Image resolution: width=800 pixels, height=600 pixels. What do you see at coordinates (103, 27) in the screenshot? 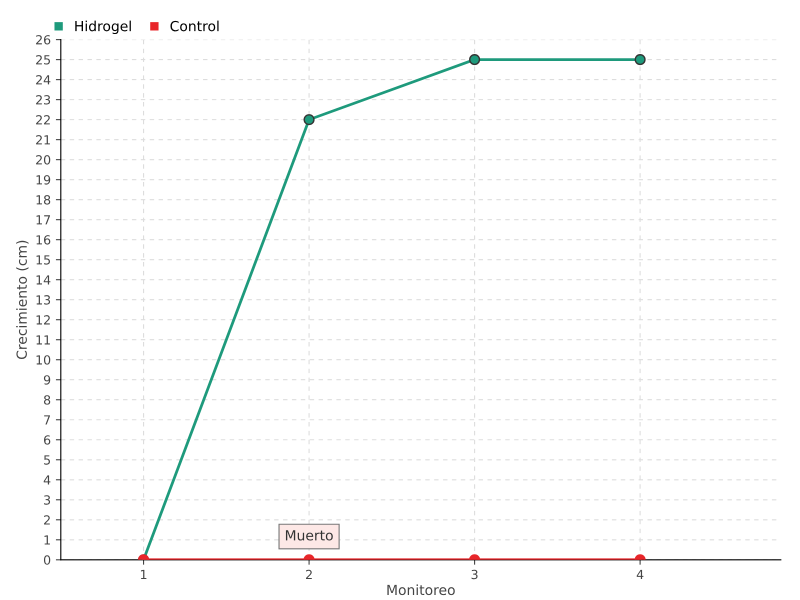
I see `legend-label: Hidrogel` at bounding box center [103, 27].